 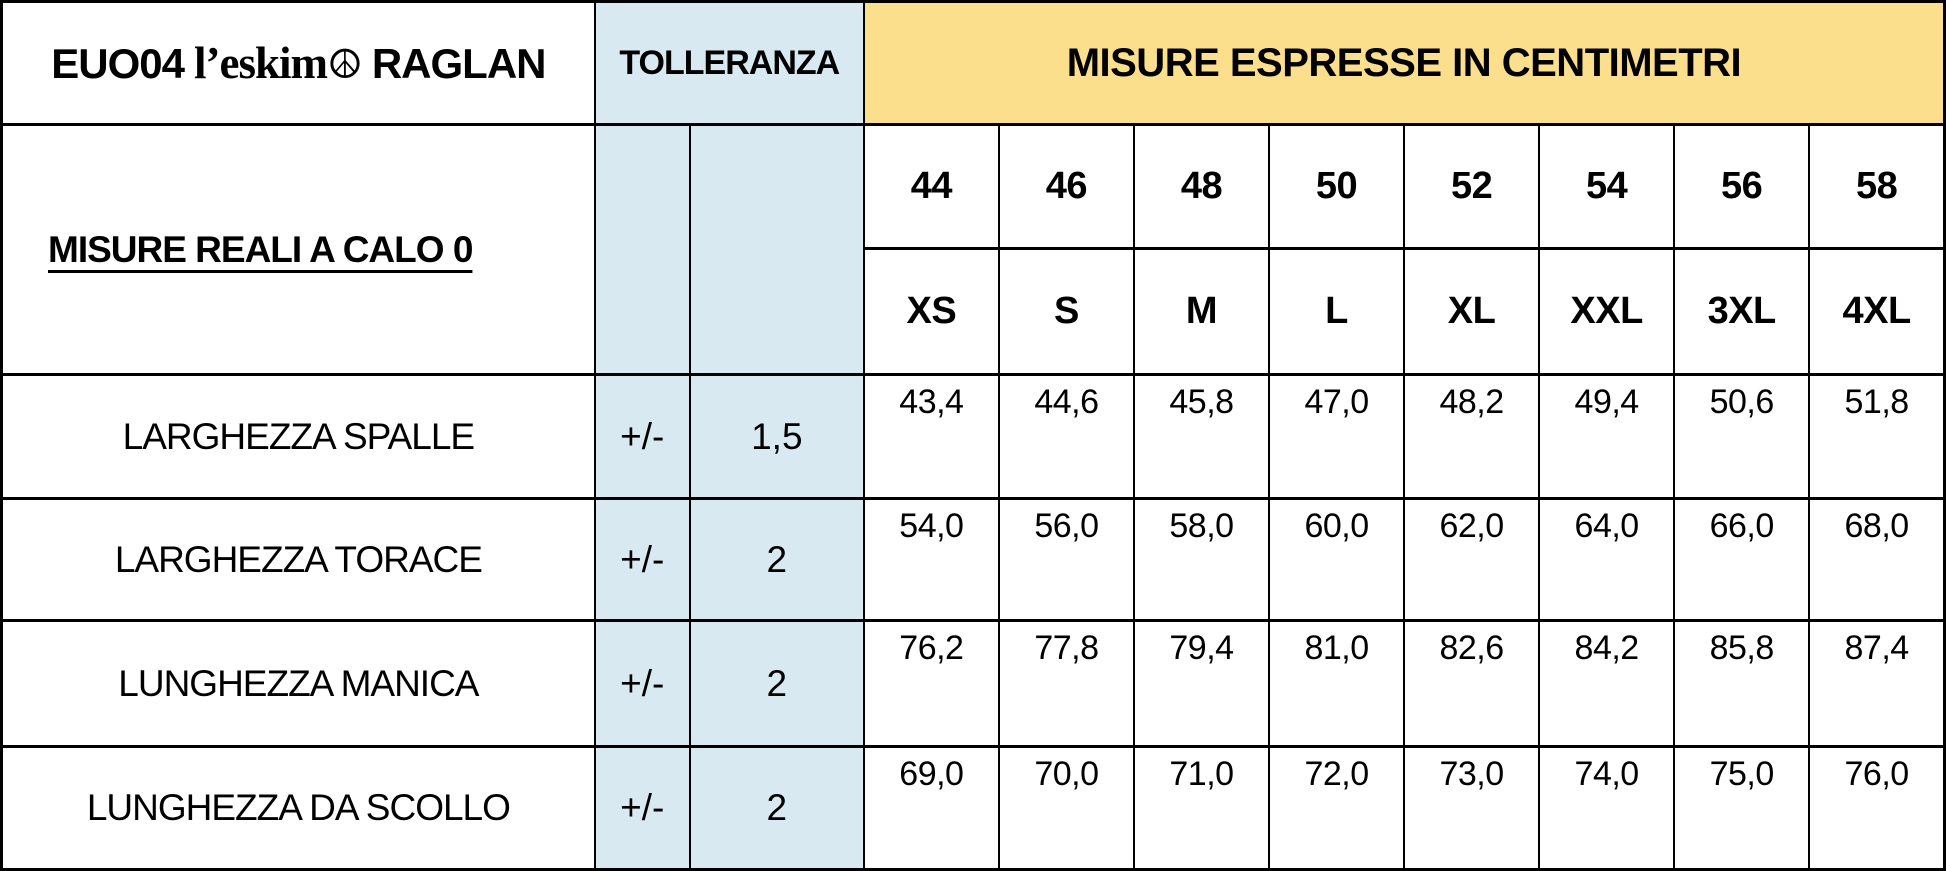 What do you see at coordinates (1472, 436) in the screenshot?
I see `measure-value-cell: 48,2` at bounding box center [1472, 436].